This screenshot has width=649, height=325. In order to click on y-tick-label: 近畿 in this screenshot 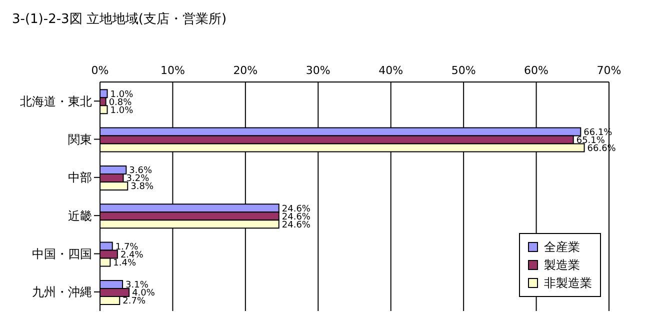, I will do `click(80, 215)`.